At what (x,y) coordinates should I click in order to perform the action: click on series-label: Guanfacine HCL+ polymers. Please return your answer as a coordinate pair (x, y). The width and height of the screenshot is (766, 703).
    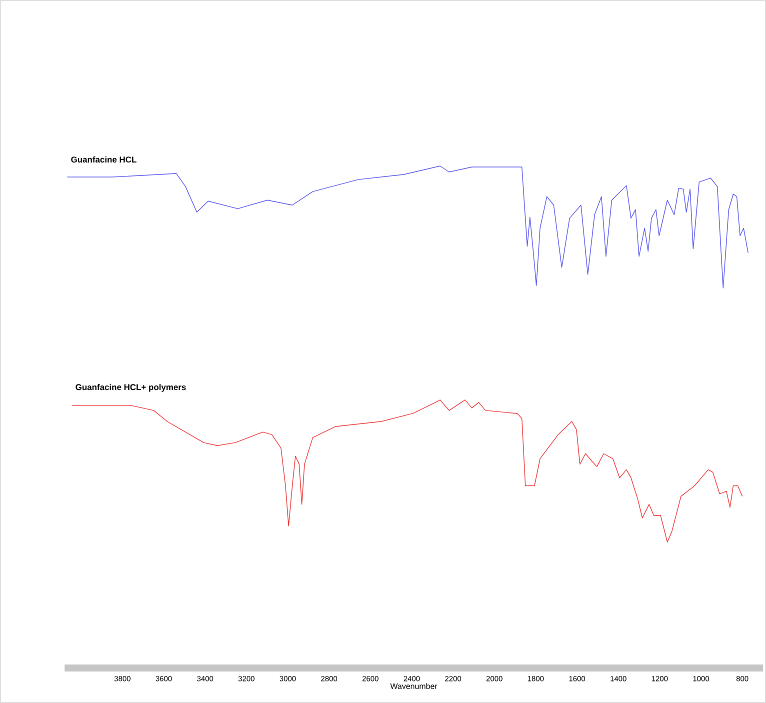
    Looking at the image, I should click on (131, 388).